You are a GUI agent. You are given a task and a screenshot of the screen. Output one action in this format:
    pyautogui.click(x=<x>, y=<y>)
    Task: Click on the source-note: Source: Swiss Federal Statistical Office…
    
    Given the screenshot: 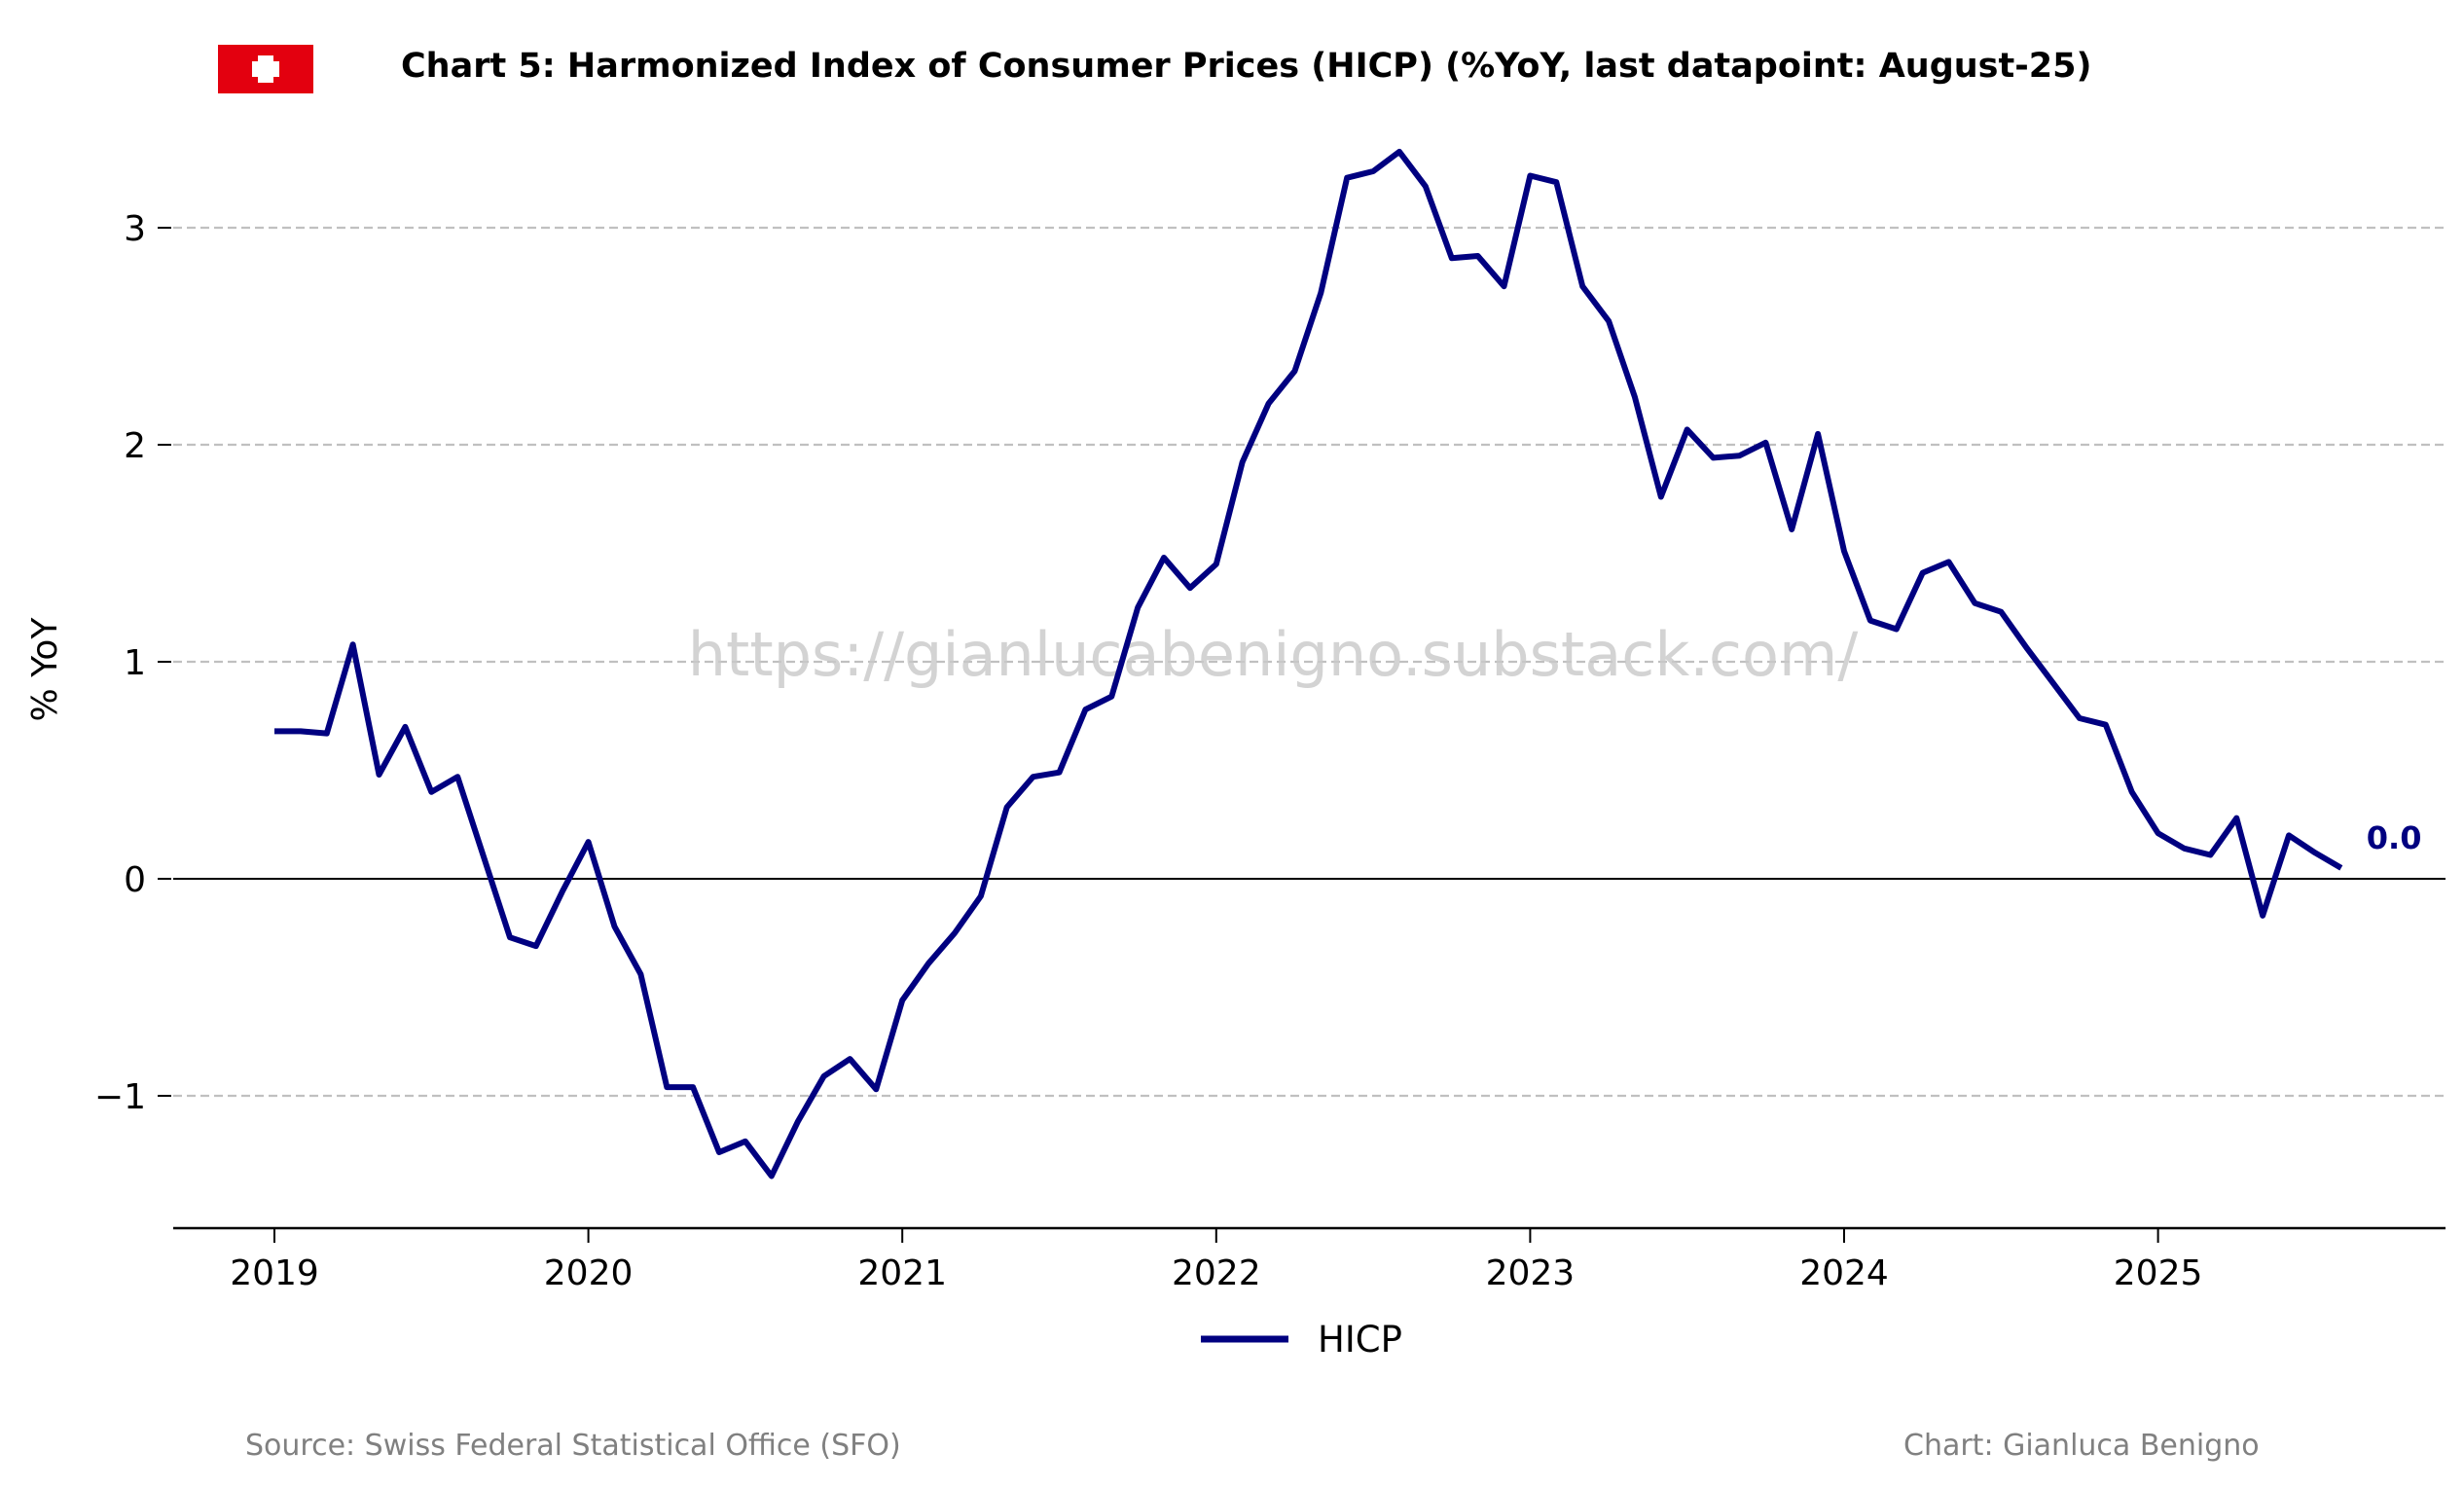 What is the action you would take?
    pyautogui.click(x=573, y=1446)
    